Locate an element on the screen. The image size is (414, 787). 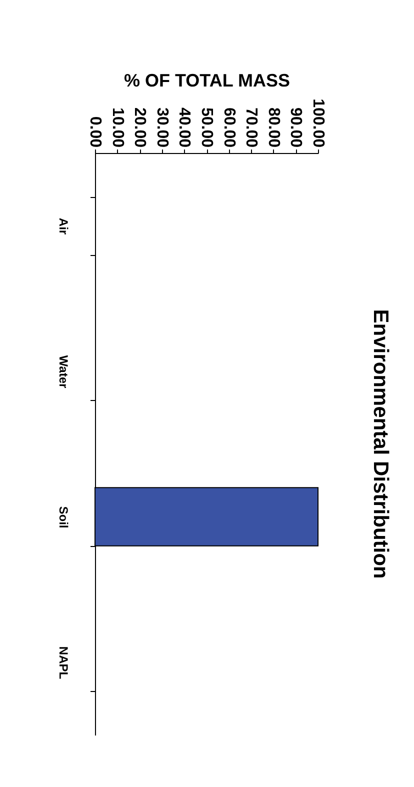
y-tick-label: Soil is located at coordinates (63, 517).